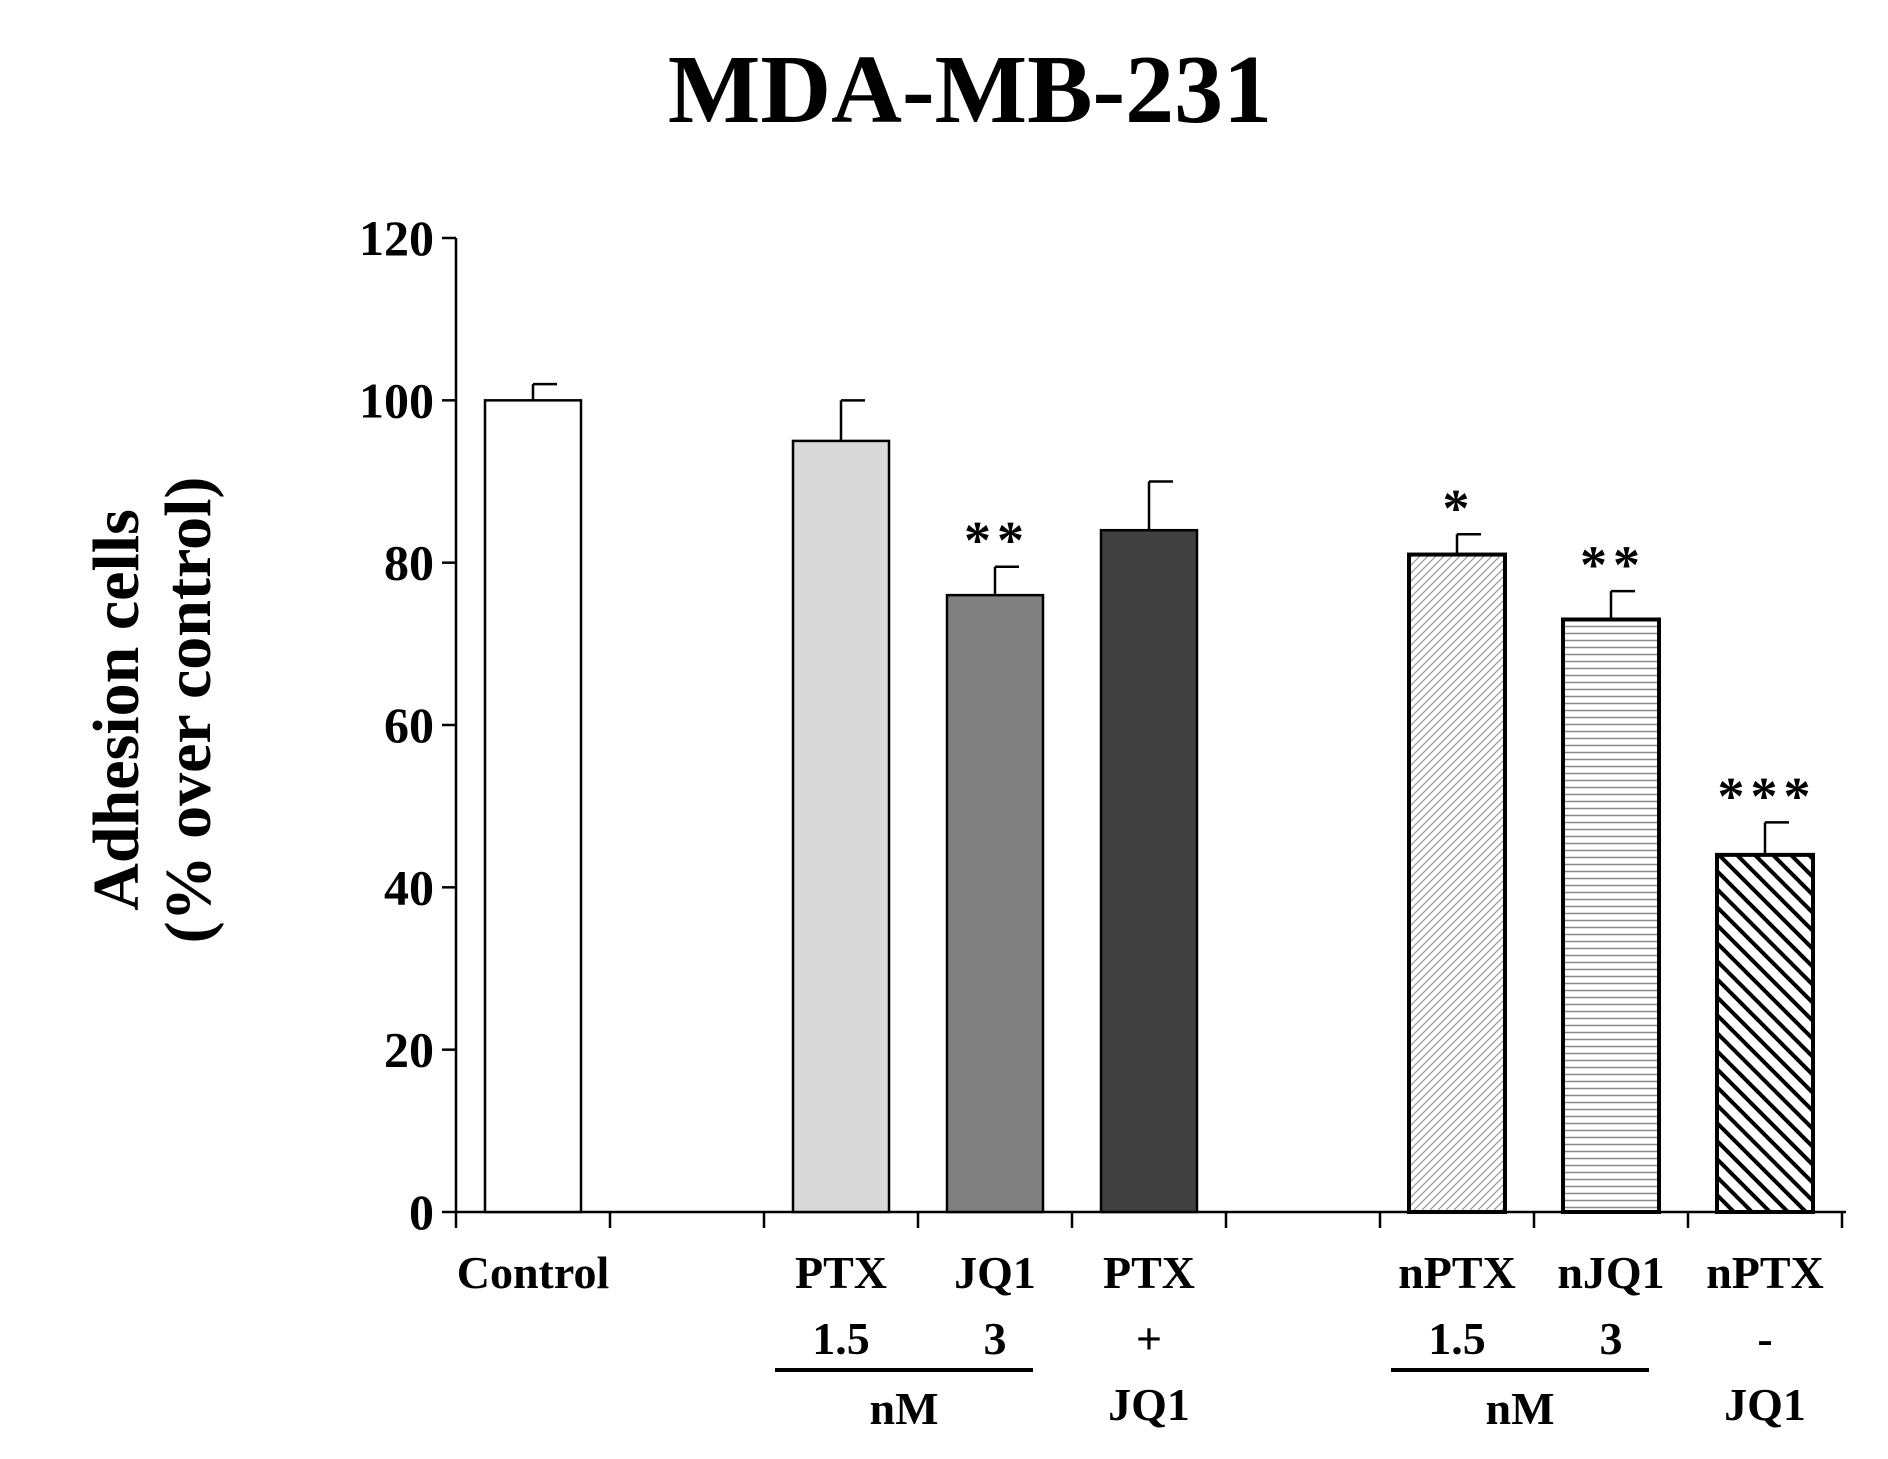 The width and height of the screenshot is (1888, 1459). What do you see at coordinates (396, 238) in the screenshot?
I see `y-tick-label: 120` at bounding box center [396, 238].